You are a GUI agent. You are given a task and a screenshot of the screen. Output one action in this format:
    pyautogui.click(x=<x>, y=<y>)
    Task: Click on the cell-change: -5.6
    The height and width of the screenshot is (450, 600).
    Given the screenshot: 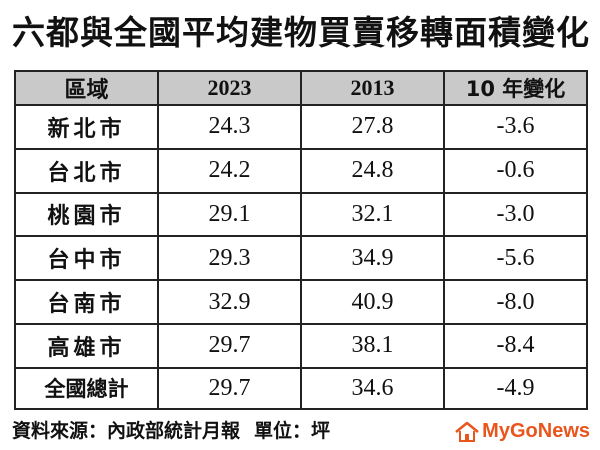 What is the action you would take?
    pyautogui.click(x=515, y=258)
    